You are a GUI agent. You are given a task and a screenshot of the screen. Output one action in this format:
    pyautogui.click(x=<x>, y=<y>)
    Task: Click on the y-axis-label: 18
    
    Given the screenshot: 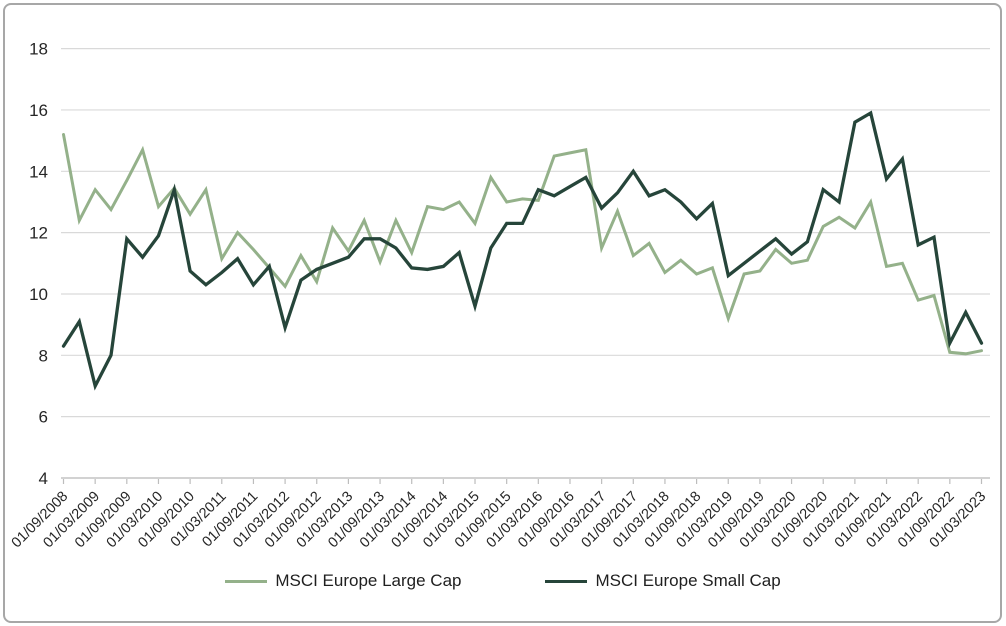 What is the action you would take?
    pyautogui.click(x=38, y=49)
    